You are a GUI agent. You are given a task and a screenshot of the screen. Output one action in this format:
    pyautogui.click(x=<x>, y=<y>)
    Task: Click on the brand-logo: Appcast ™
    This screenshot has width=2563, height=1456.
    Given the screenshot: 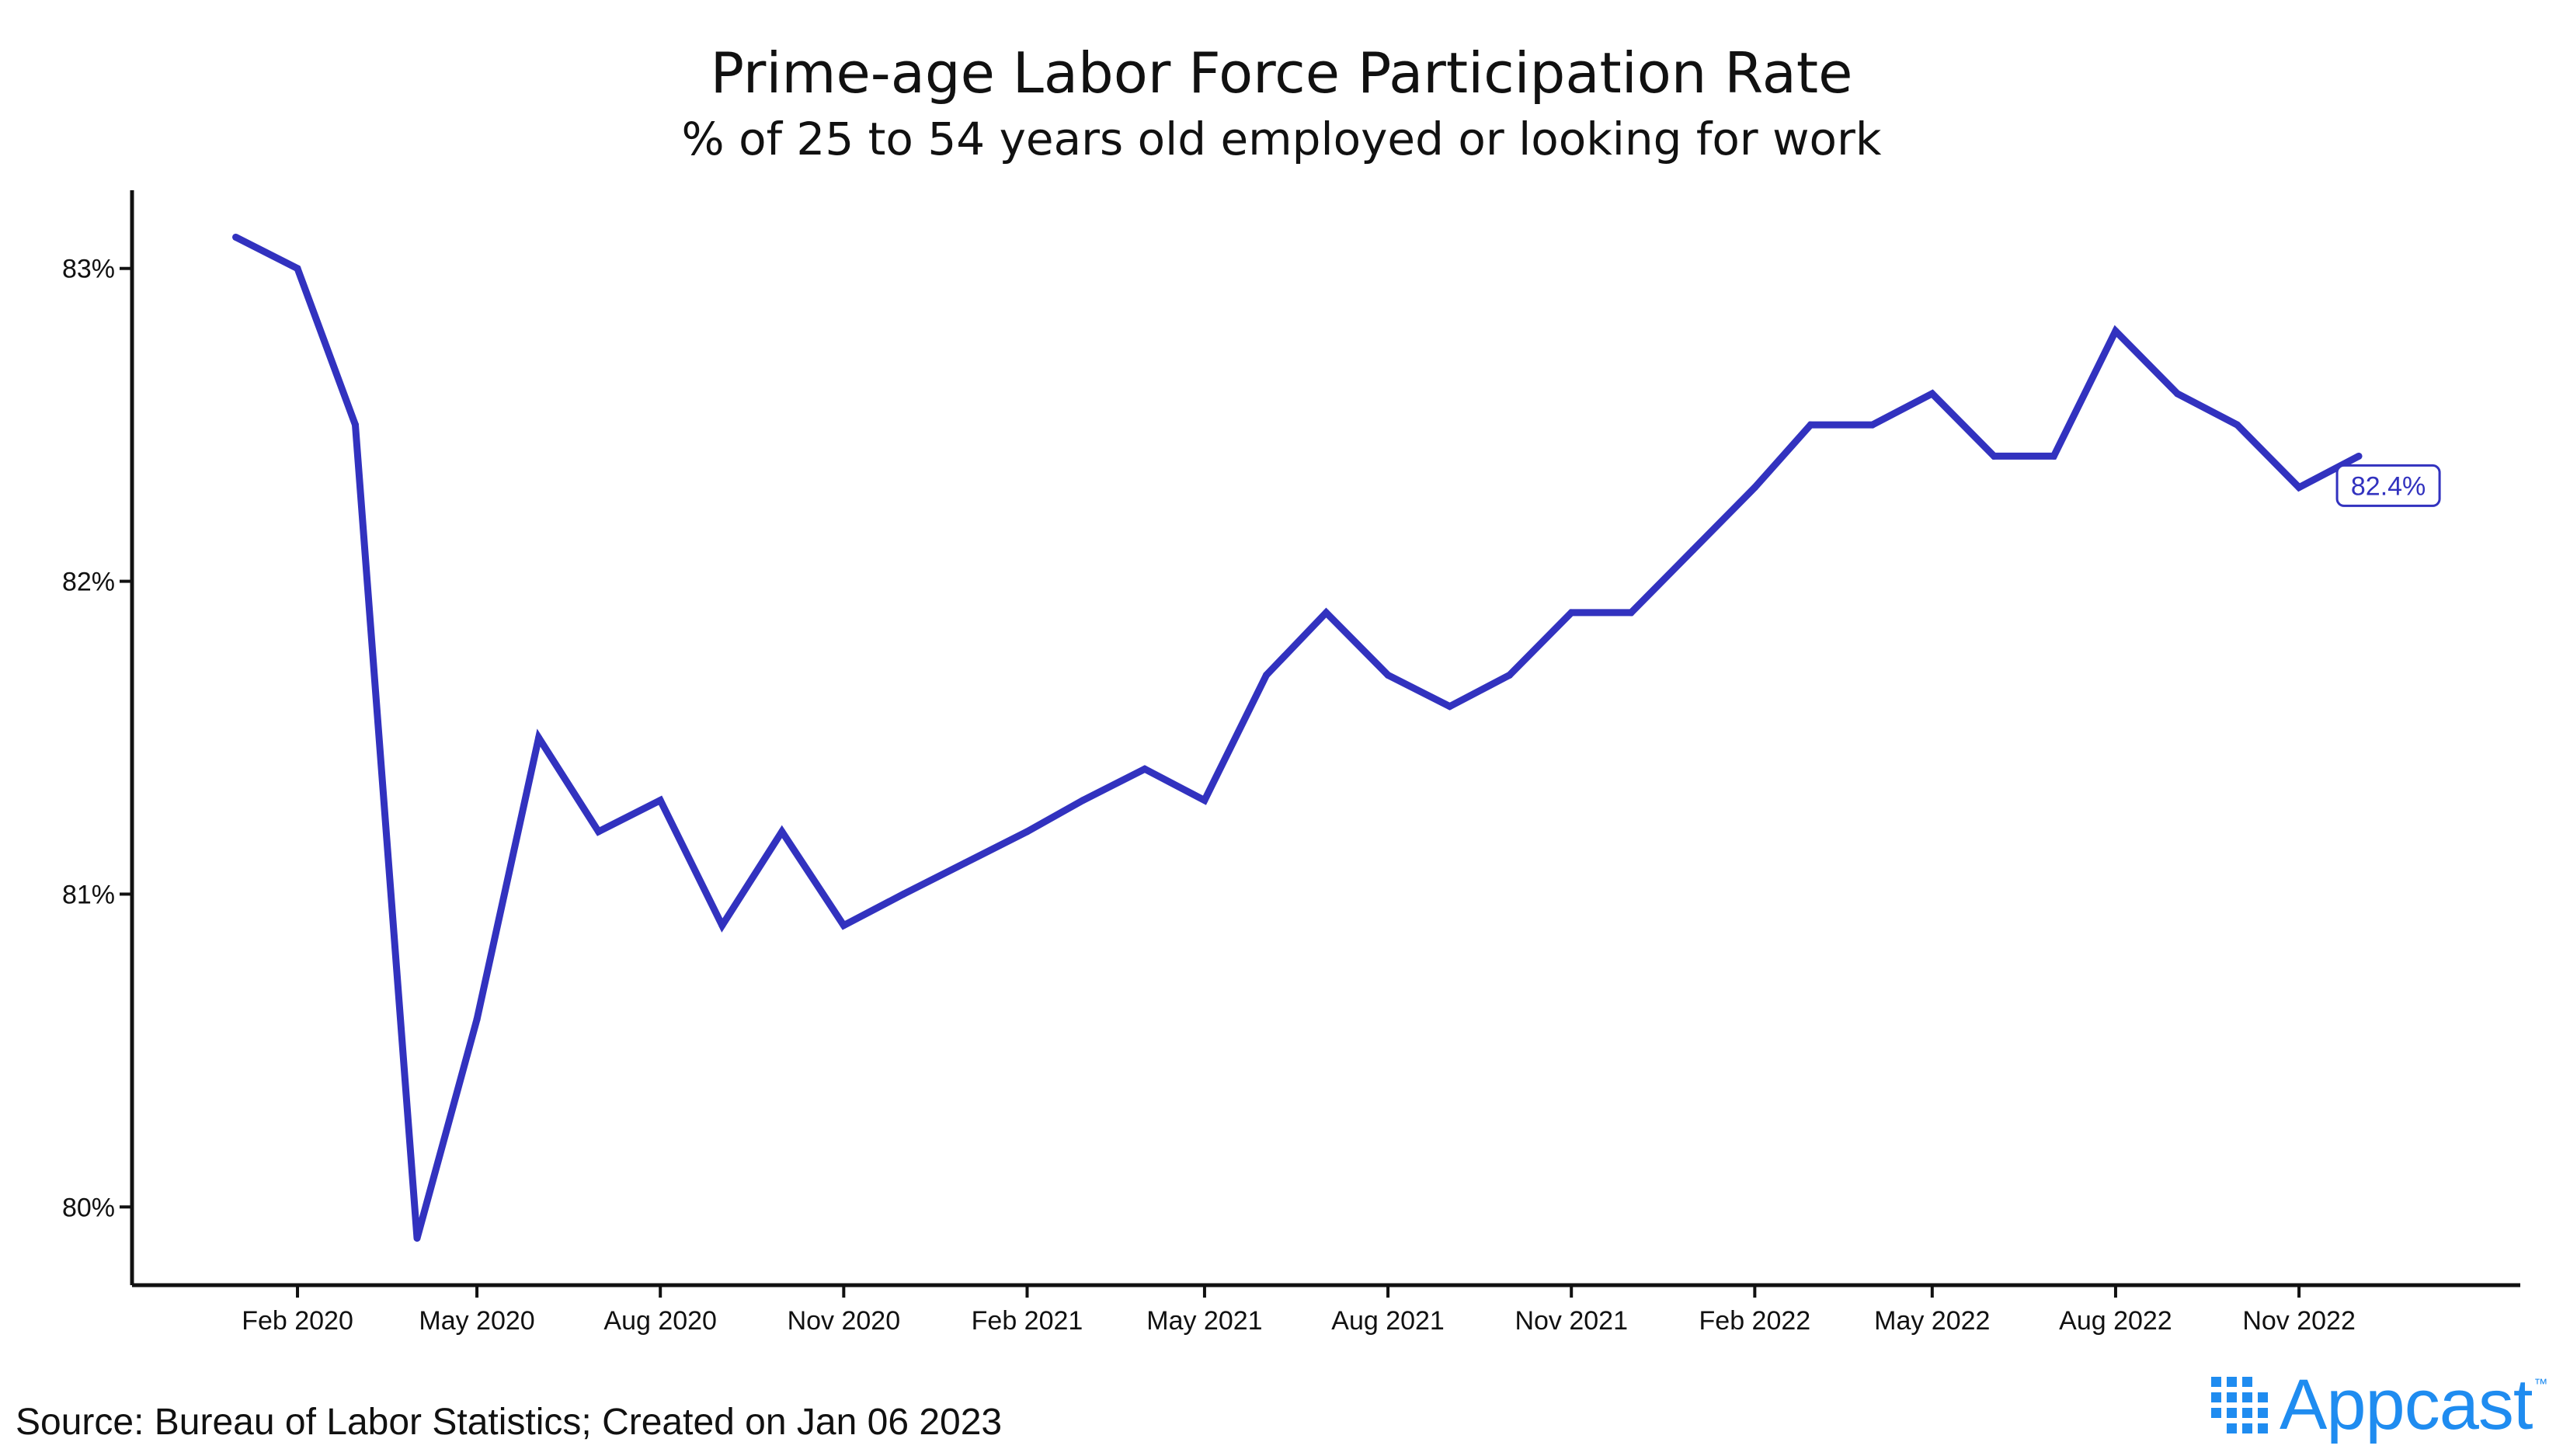 What is the action you would take?
    pyautogui.click(x=2378, y=1404)
    